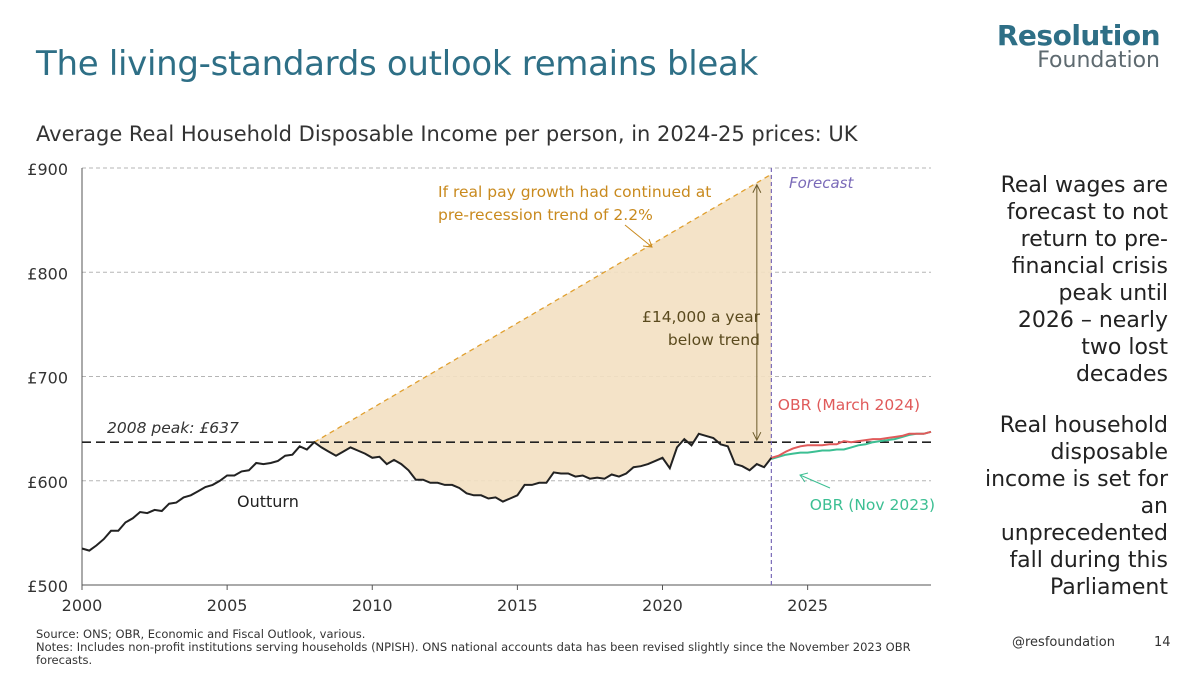 The height and width of the screenshot is (675, 1200). I want to click on resolution-foundation-logo: Resolution Foundation, so click(1078, 46).